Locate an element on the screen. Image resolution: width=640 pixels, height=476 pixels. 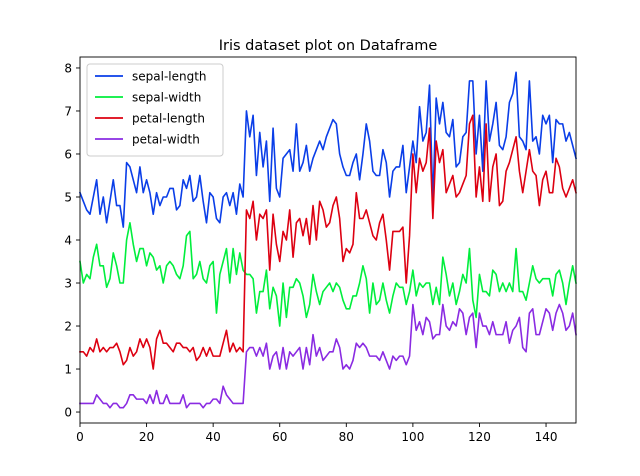
y-tick-label: 5 is located at coordinates (68, 197).